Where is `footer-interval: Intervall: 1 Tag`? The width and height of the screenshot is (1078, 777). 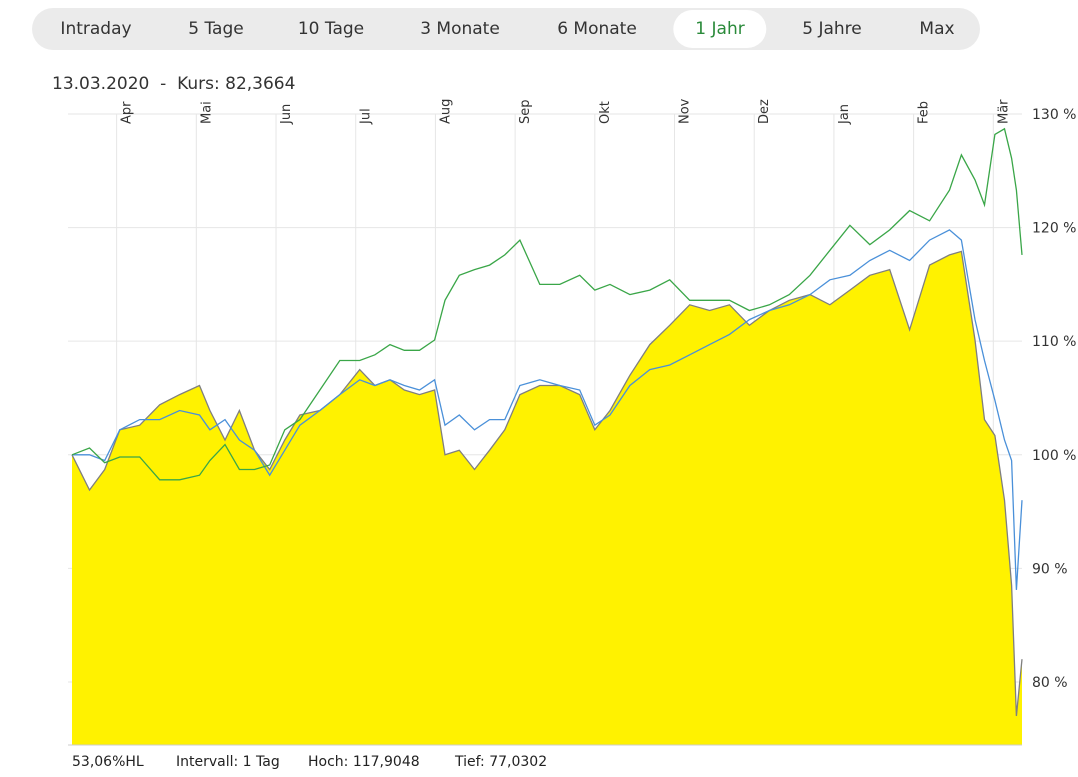 footer-interval: Intervall: 1 Tag is located at coordinates (228, 762).